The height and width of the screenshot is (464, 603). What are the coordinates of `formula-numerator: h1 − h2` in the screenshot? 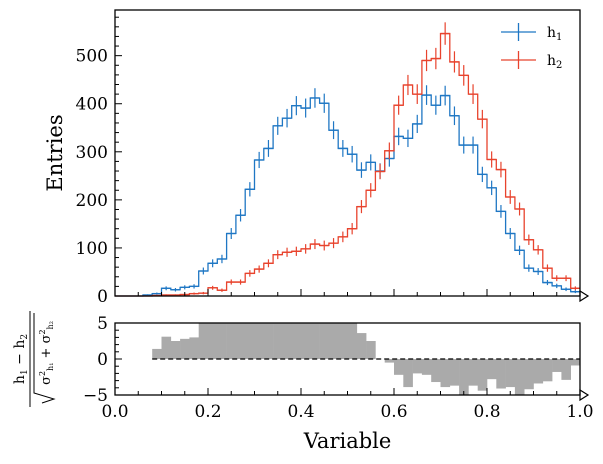 It's located at (21, 359).